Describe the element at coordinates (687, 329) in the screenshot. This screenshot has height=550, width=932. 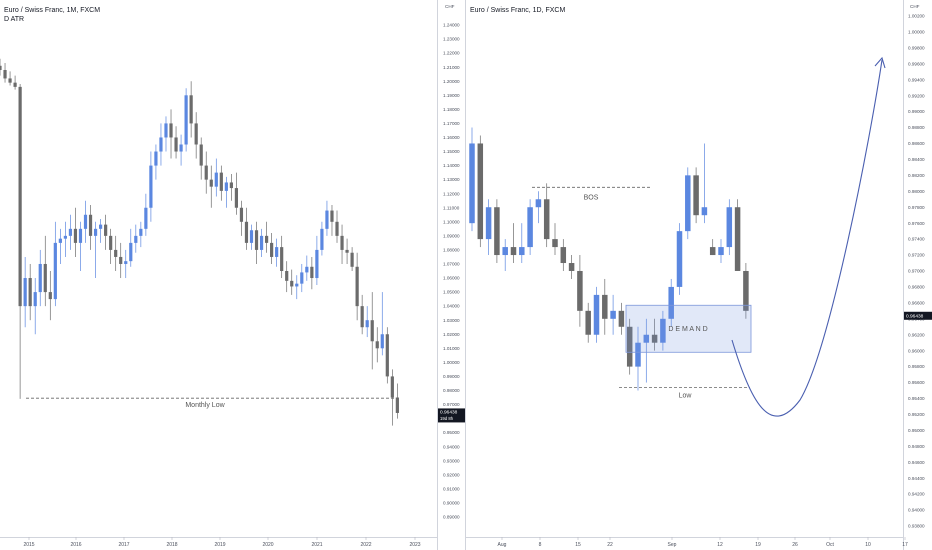
I see `demand-label: D E M A N D` at that location.